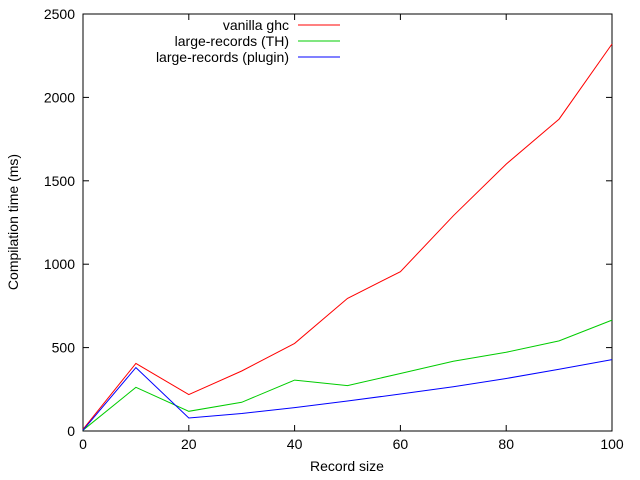 The image size is (640, 480). Describe the element at coordinates (295, 444) in the screenshot. I see `x-tick-label: 40` at that location.